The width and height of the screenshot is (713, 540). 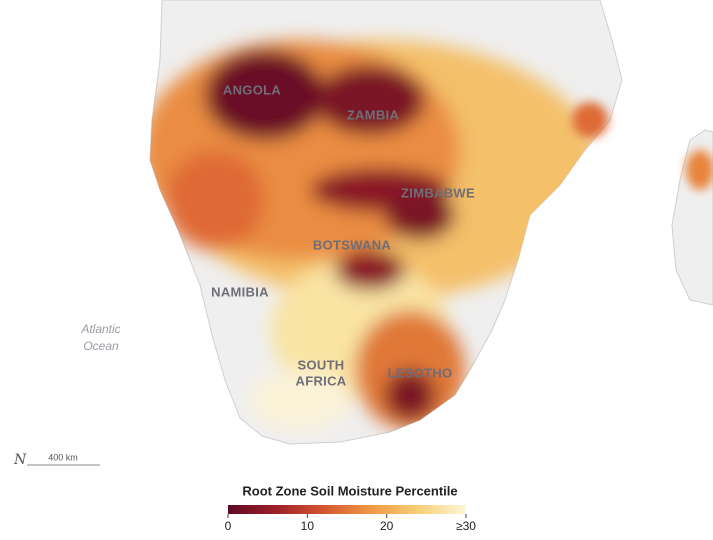 What do you see at coordinates (438, 192) in the screenshot?
I see `country-label: ZIMBABWE` at bounding box center [438, 192].